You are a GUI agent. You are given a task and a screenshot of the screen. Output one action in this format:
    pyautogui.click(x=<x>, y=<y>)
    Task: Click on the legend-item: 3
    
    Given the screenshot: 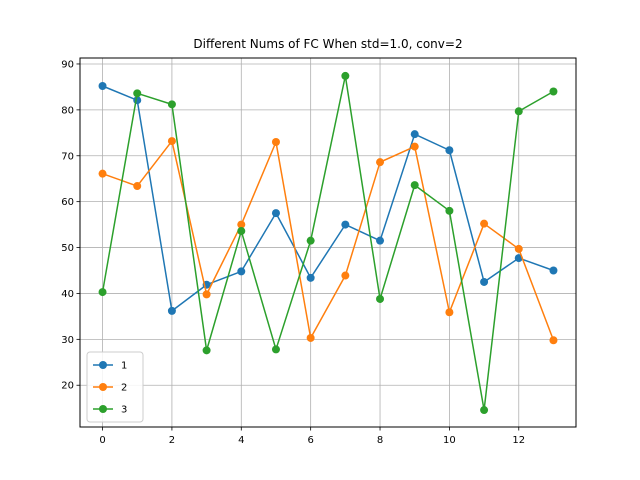 What is the action you would take?
    pyautogui.click(x=110, y=410)
    